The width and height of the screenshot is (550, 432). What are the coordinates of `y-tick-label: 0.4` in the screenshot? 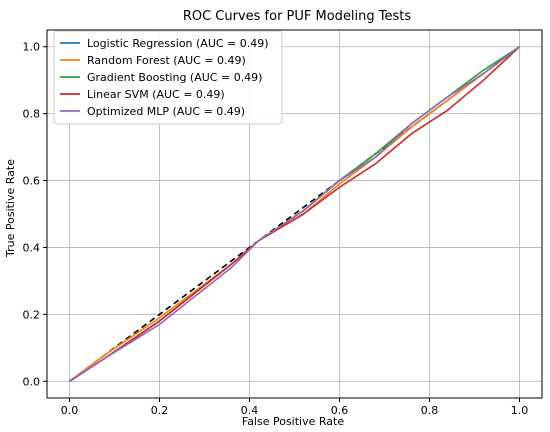 It's located at (32, 247).